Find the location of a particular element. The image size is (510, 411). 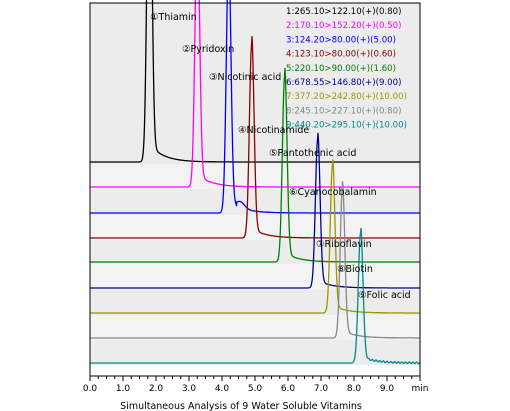

x-tick-label: 6.0 is located at coordinates (288, 389).